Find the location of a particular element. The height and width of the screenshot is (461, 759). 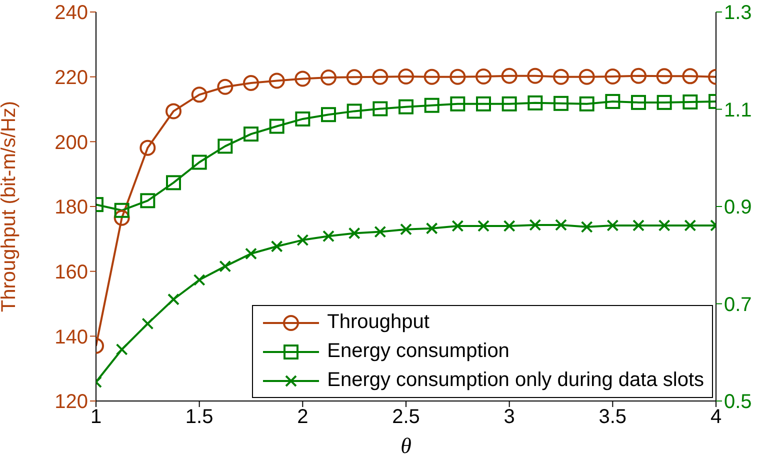

x-tick-label: 4 is located at coordinates (716, 417).